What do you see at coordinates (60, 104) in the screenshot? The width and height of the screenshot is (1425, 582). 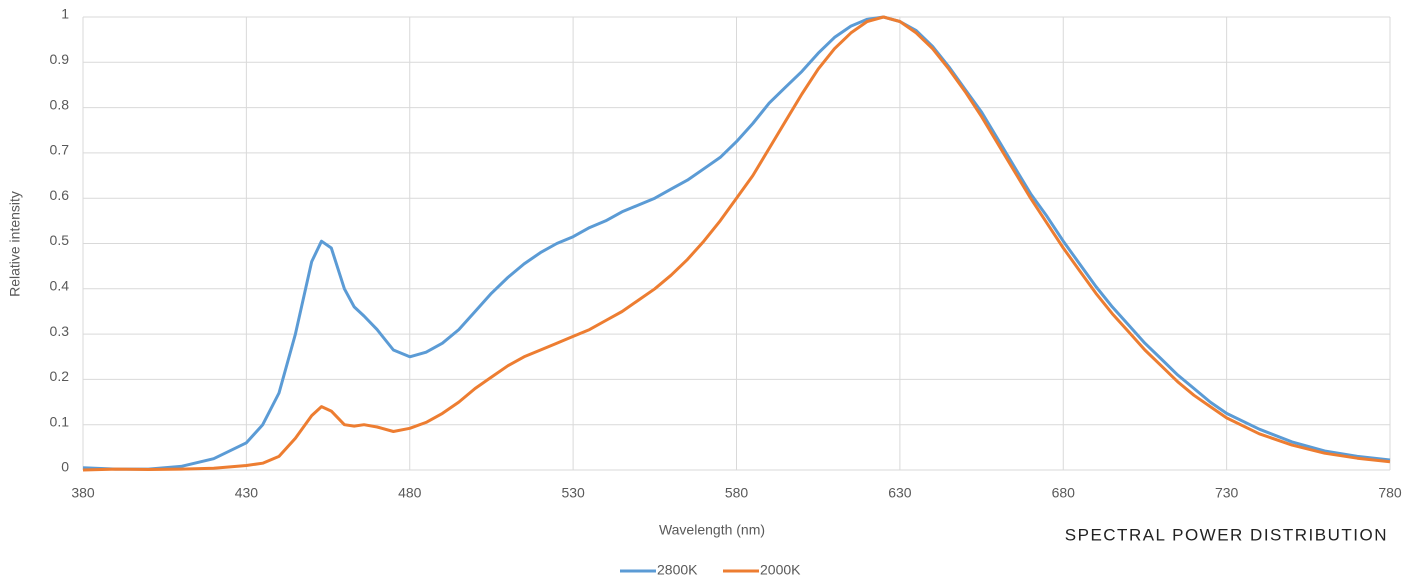 I see `y-tick-label: 0.8` at bounding box center [60, 104].